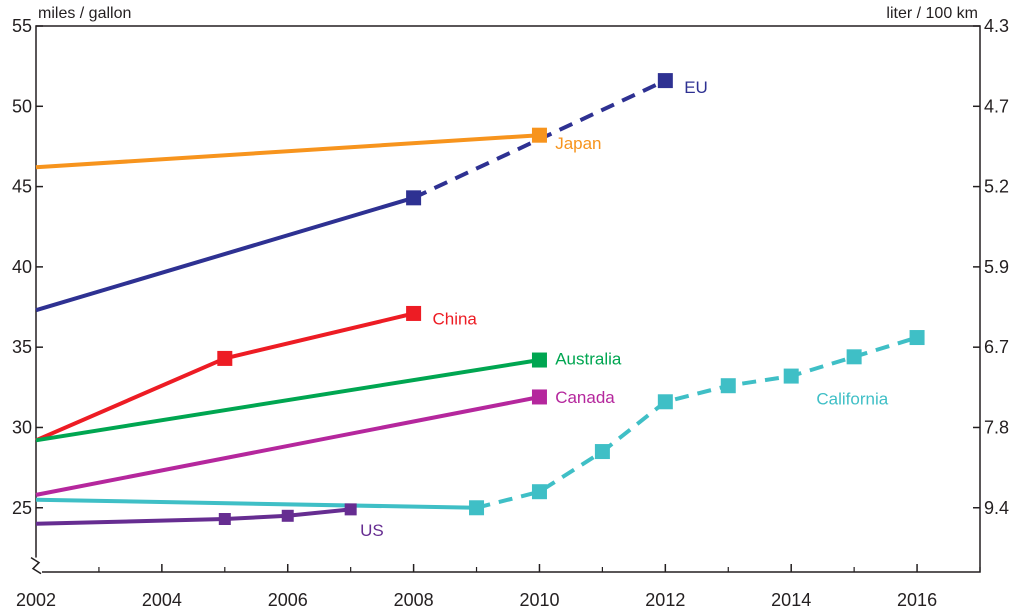  What do you see at coordinates (454, 318) in the screenshot?
I see `series-label-china: China` at bounding box center [454, 318].